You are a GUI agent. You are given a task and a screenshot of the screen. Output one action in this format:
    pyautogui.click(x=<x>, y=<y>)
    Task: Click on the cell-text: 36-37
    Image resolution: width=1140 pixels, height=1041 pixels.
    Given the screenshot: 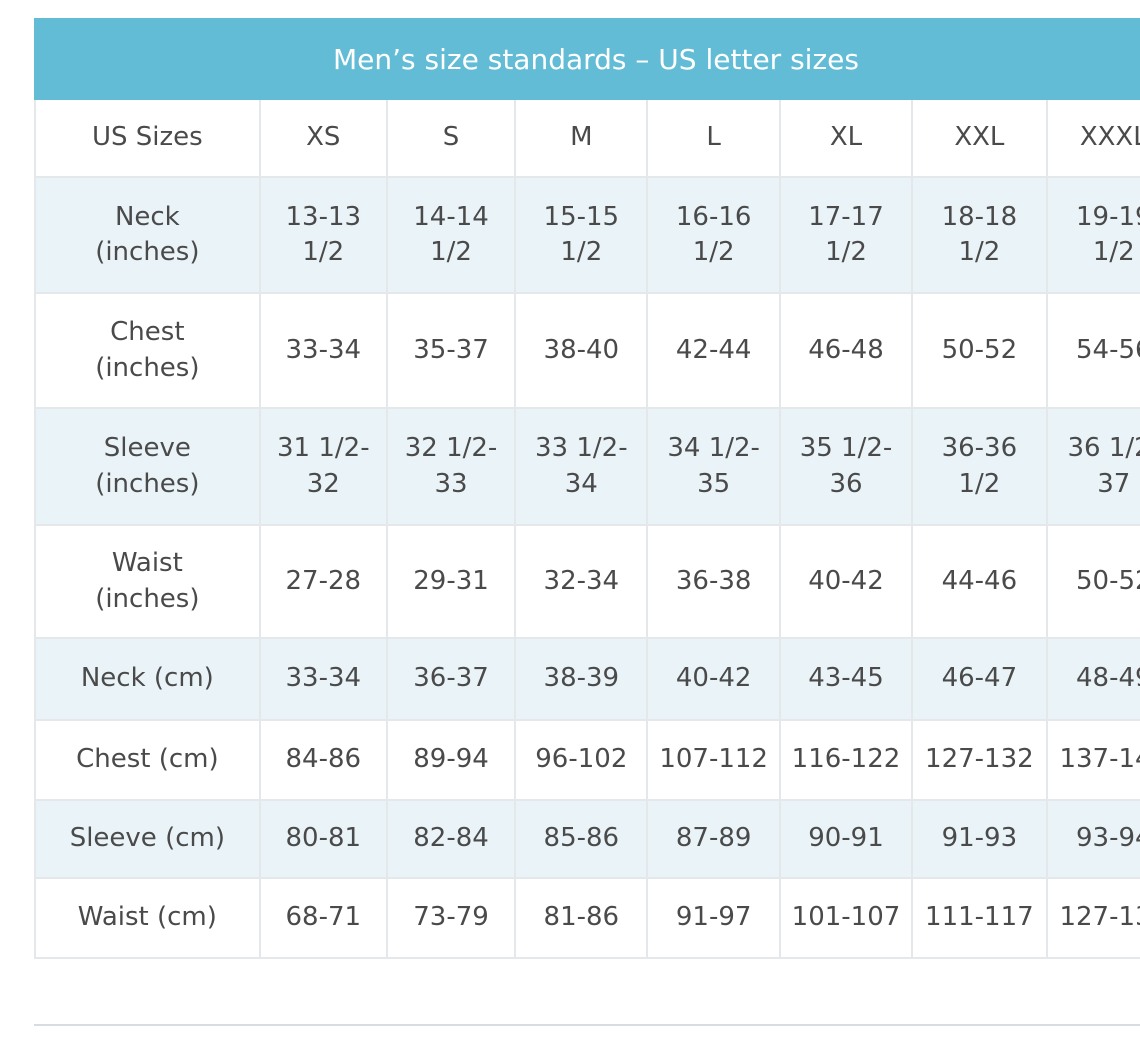 What is the action you would take?
    pyautogui.click(x=451, y=678)
    